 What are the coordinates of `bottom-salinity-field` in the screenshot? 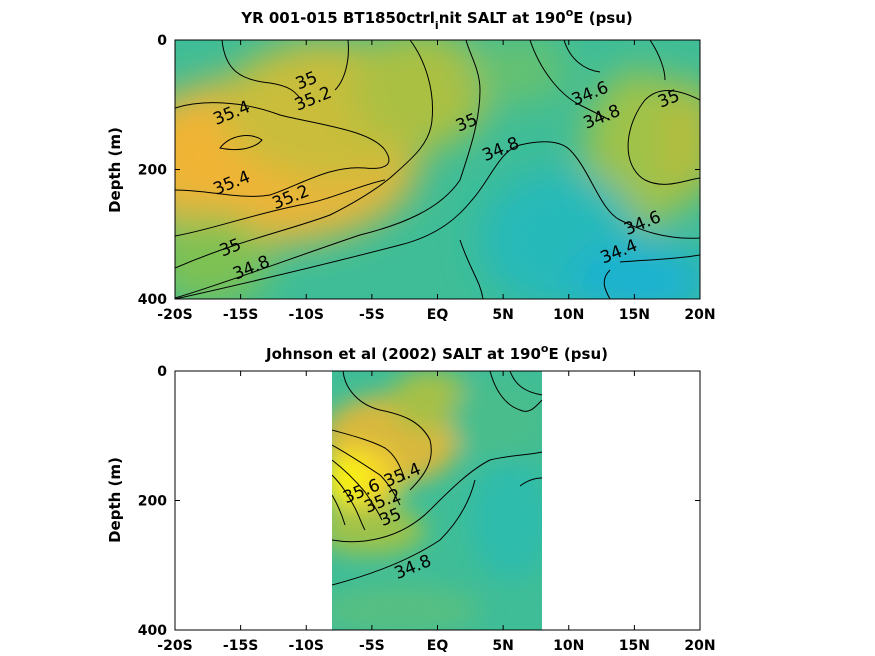 It's located at (437, 500).